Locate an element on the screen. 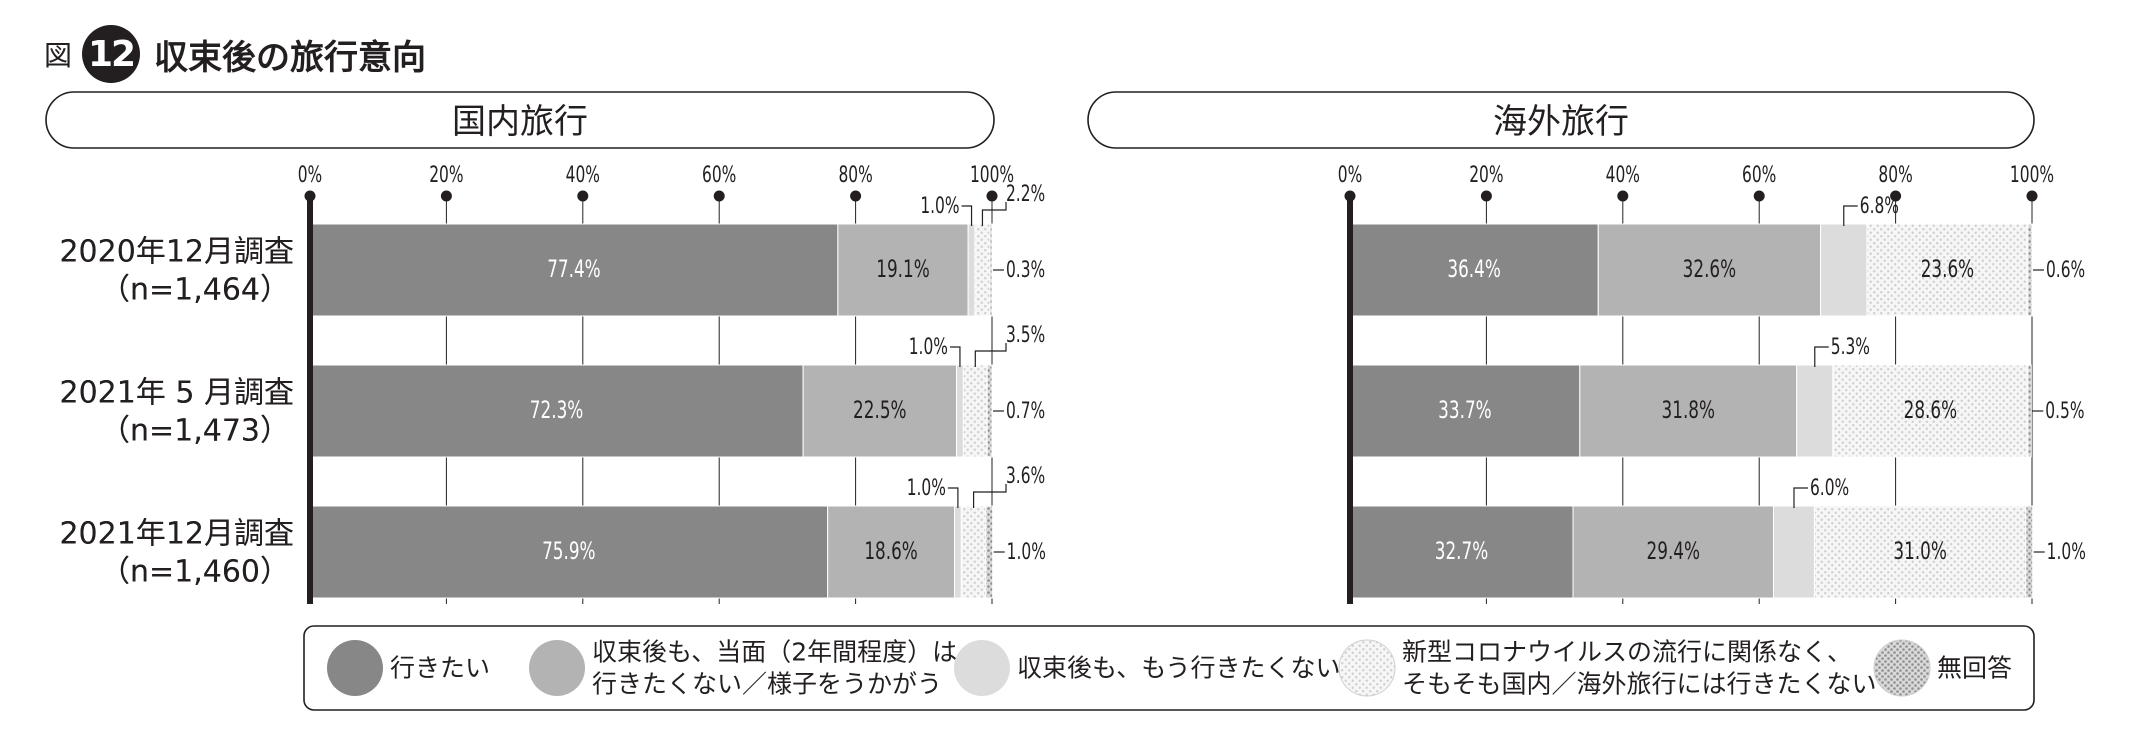 The width and height of the screenshot is (2136, 745). data-label: 31.0% is located at coordinates (1919, 552).